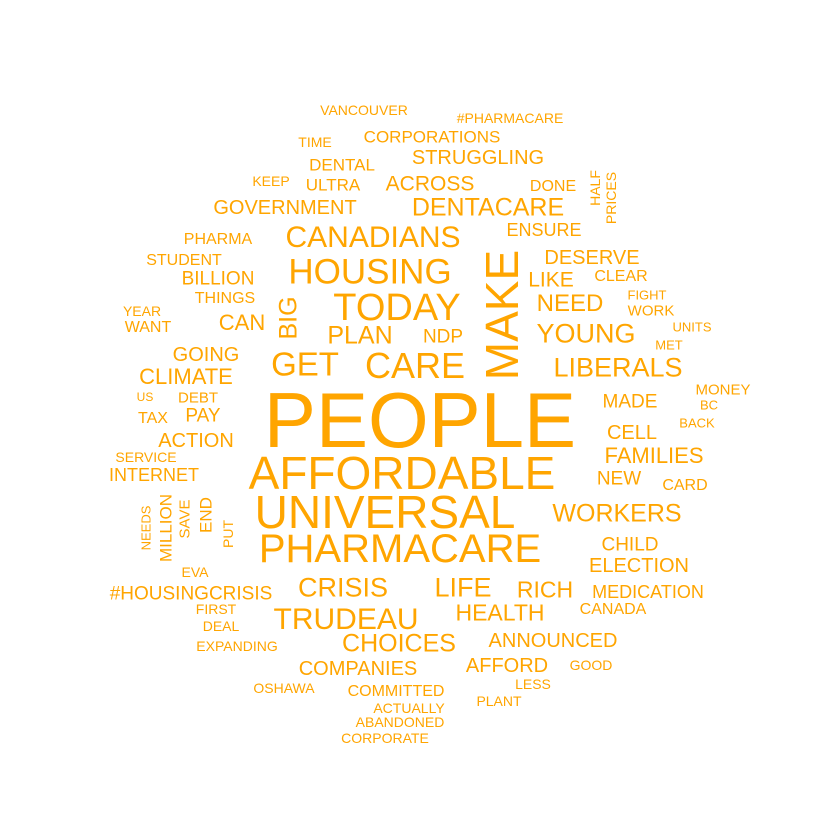 The height and width of the screenshot is (840, 840). What do you see at coordinates (284, 688) in the screenshot?
I see `word-oshawa: OSHAWA` at bounding box center [284, 688].